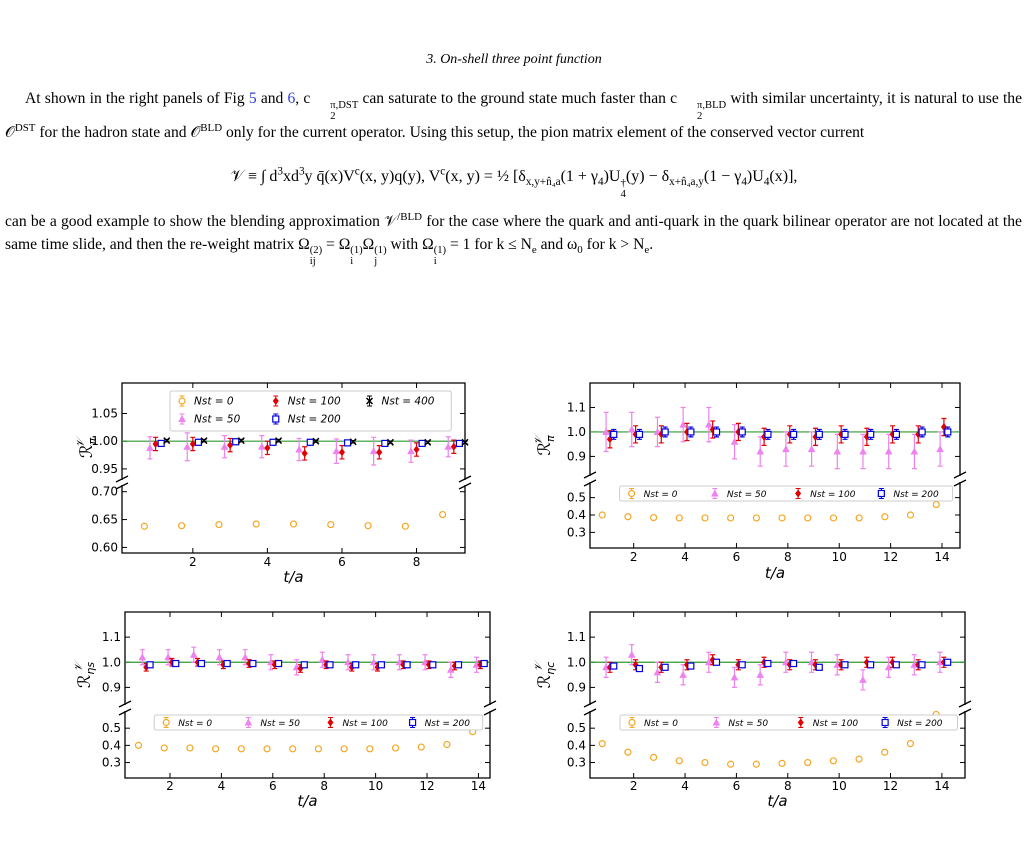 The width and height of the screenshot is (1028, 843). What do you see at coordinates (543, 182) in the screenshot?
I see `text: x,y+n̂₄a` at bounding box center [543, 182].